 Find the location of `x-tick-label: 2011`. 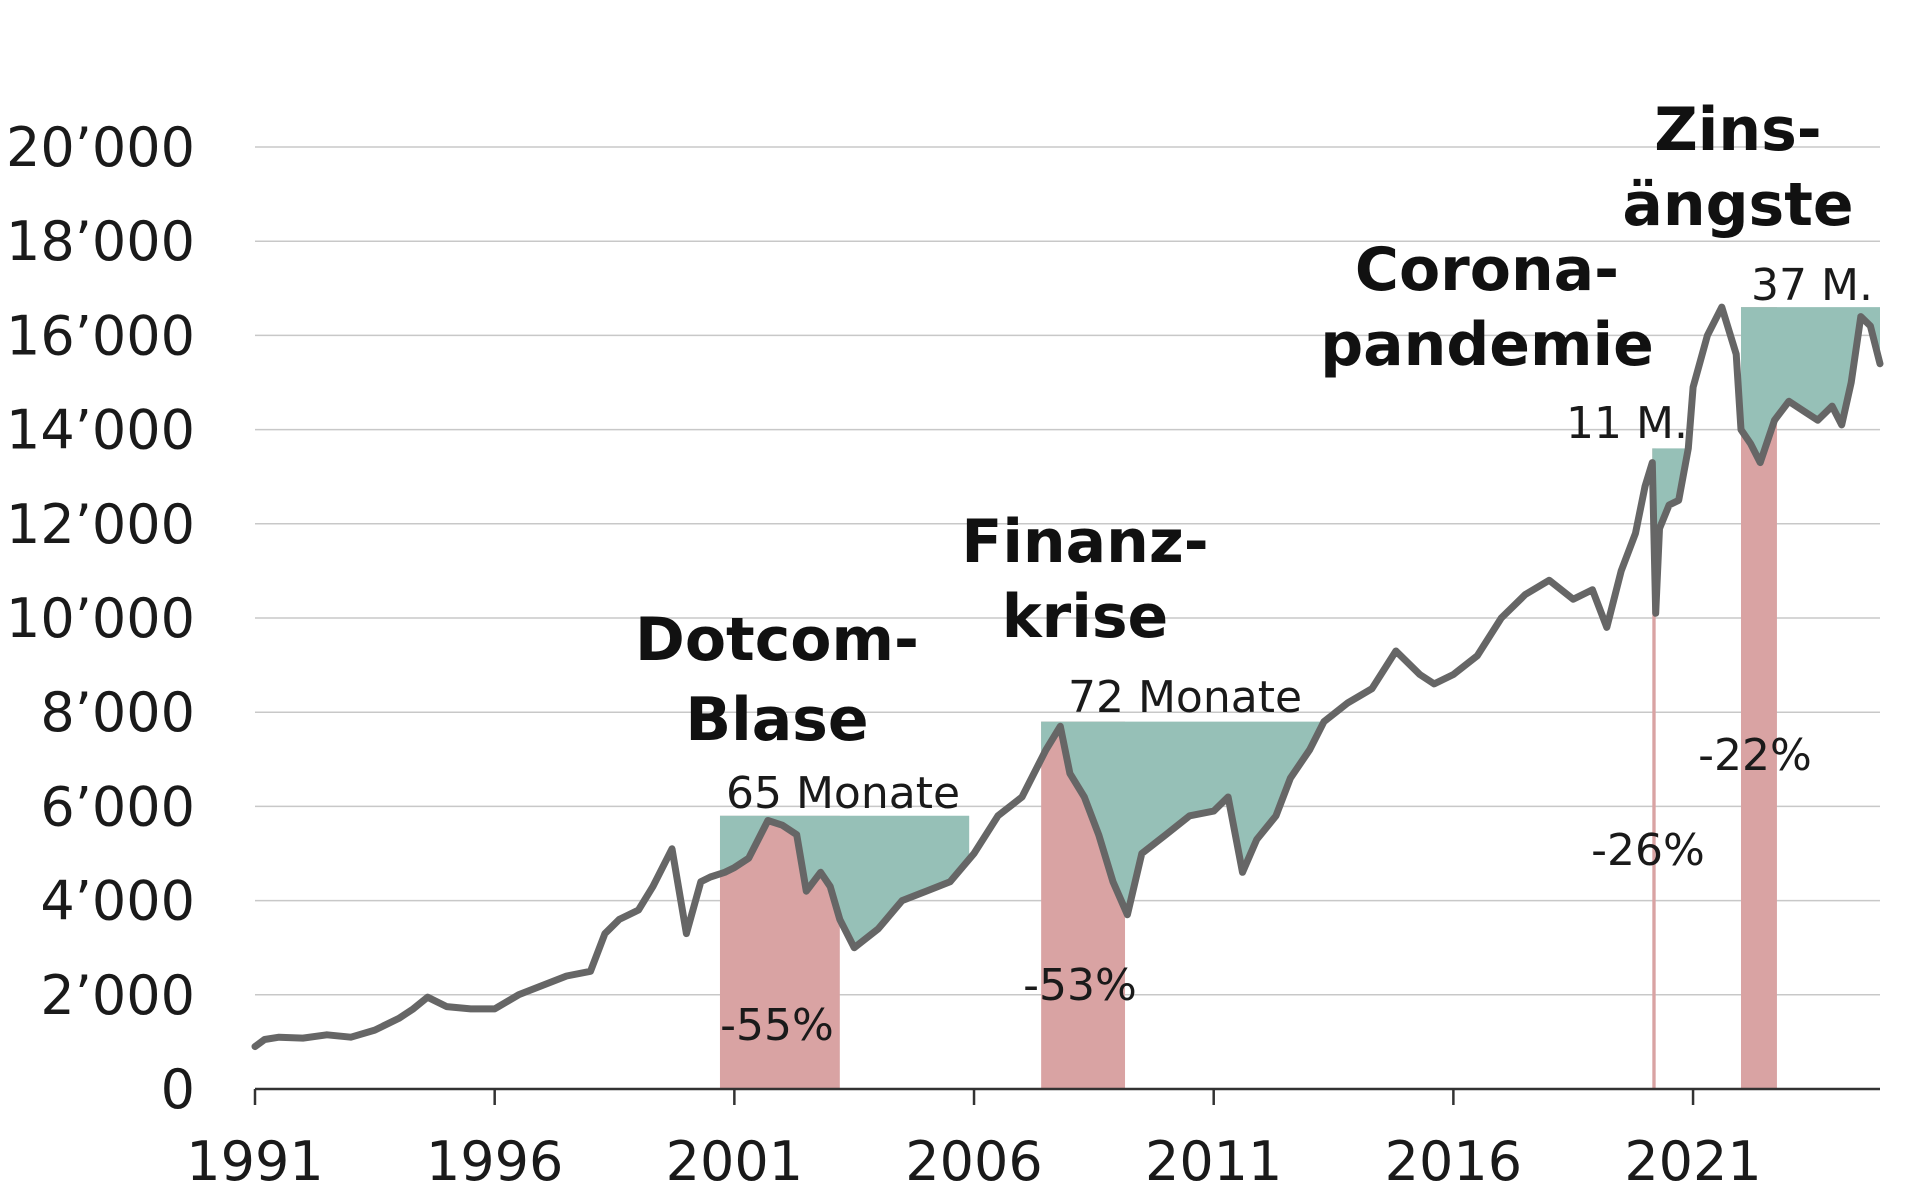

x-tick-label: 2011 is located at coordinates (1213, 1161).